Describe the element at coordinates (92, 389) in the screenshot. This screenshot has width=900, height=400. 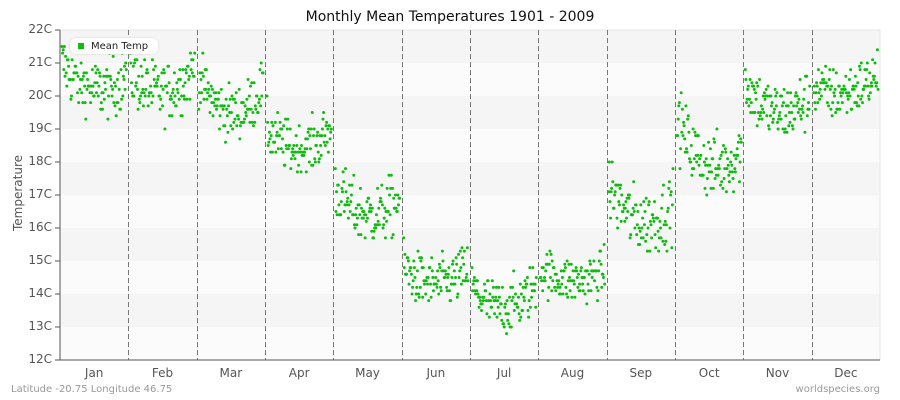
I see `location-caption: Latitude -20.75 Longitude 46.75` at that location.